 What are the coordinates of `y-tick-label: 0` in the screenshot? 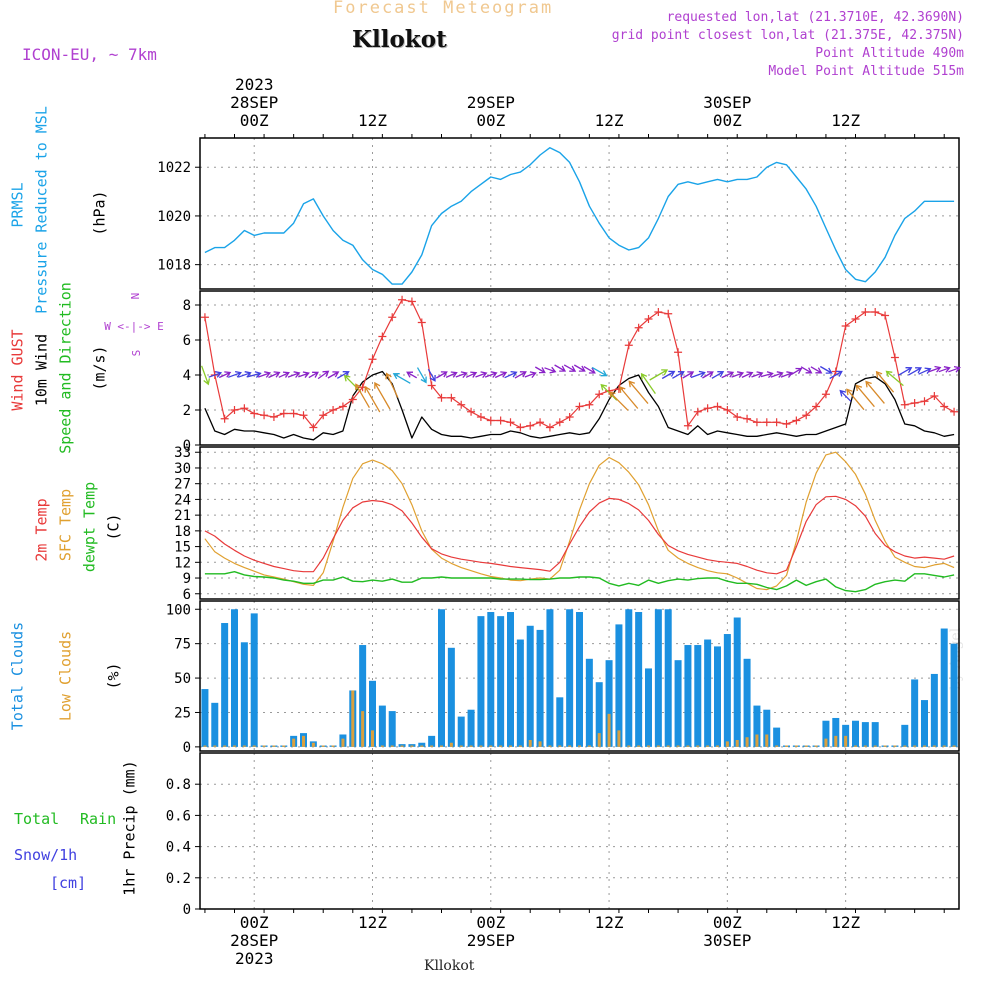 It's located at (187, 446).